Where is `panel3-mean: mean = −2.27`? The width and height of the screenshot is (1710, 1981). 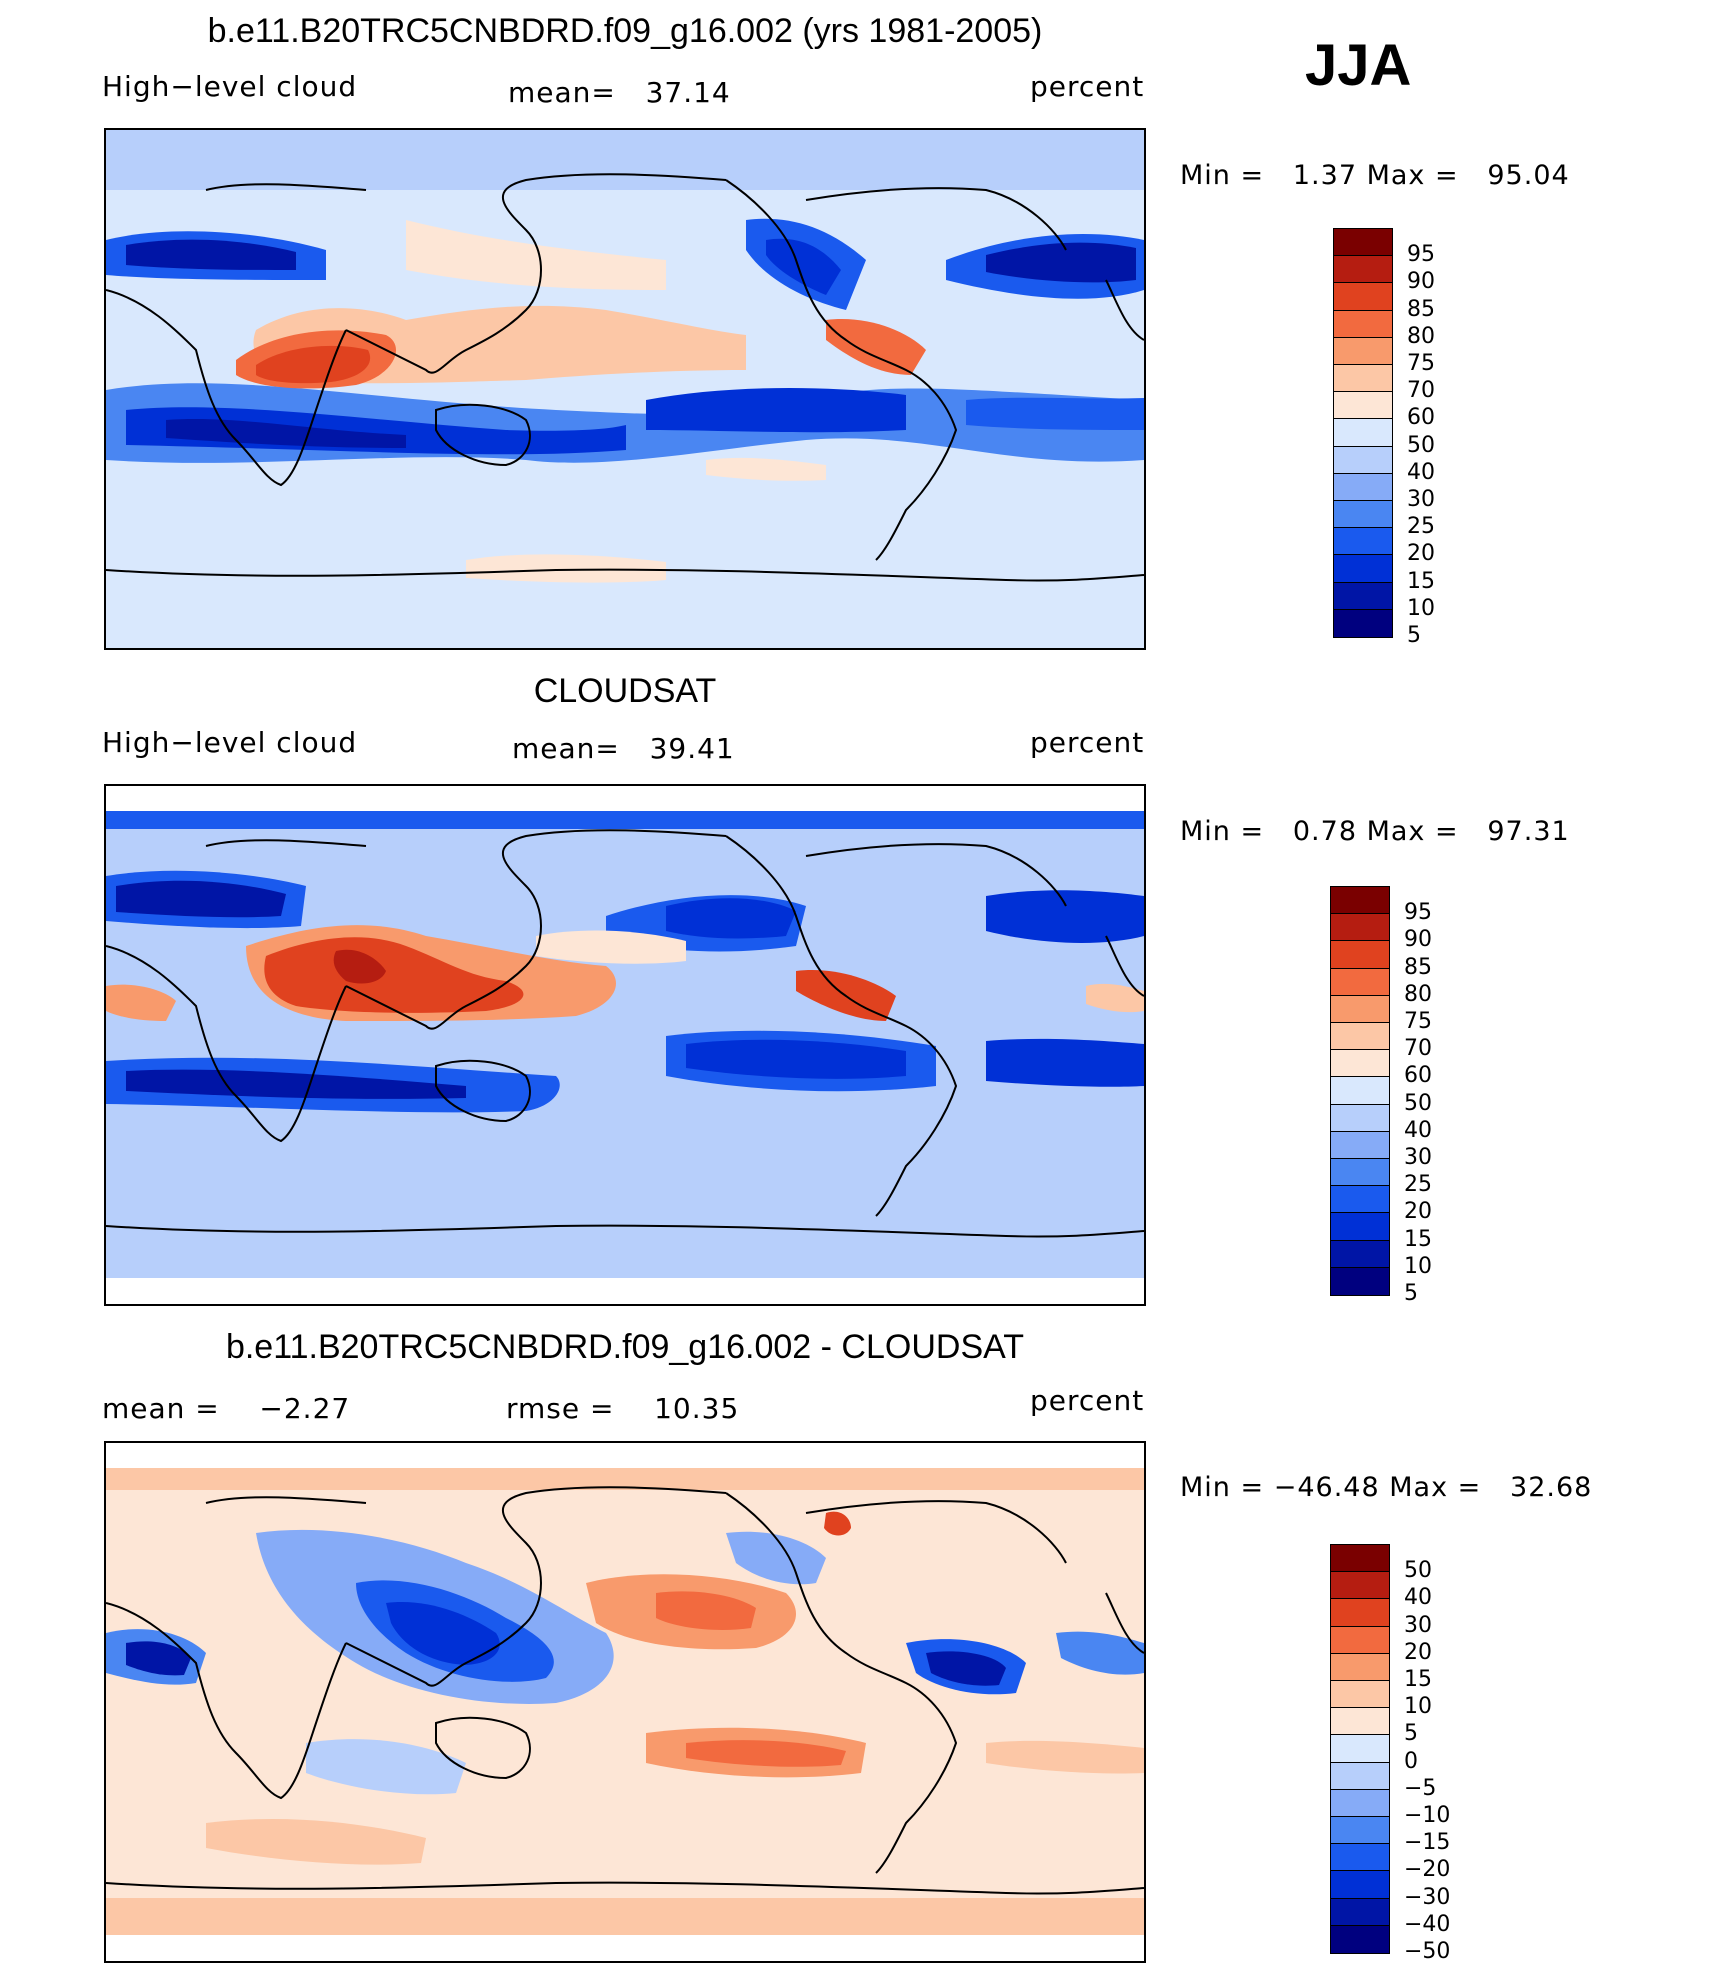
panel3-mean: mean = −2.27 is located at coordinates (226, 1408).